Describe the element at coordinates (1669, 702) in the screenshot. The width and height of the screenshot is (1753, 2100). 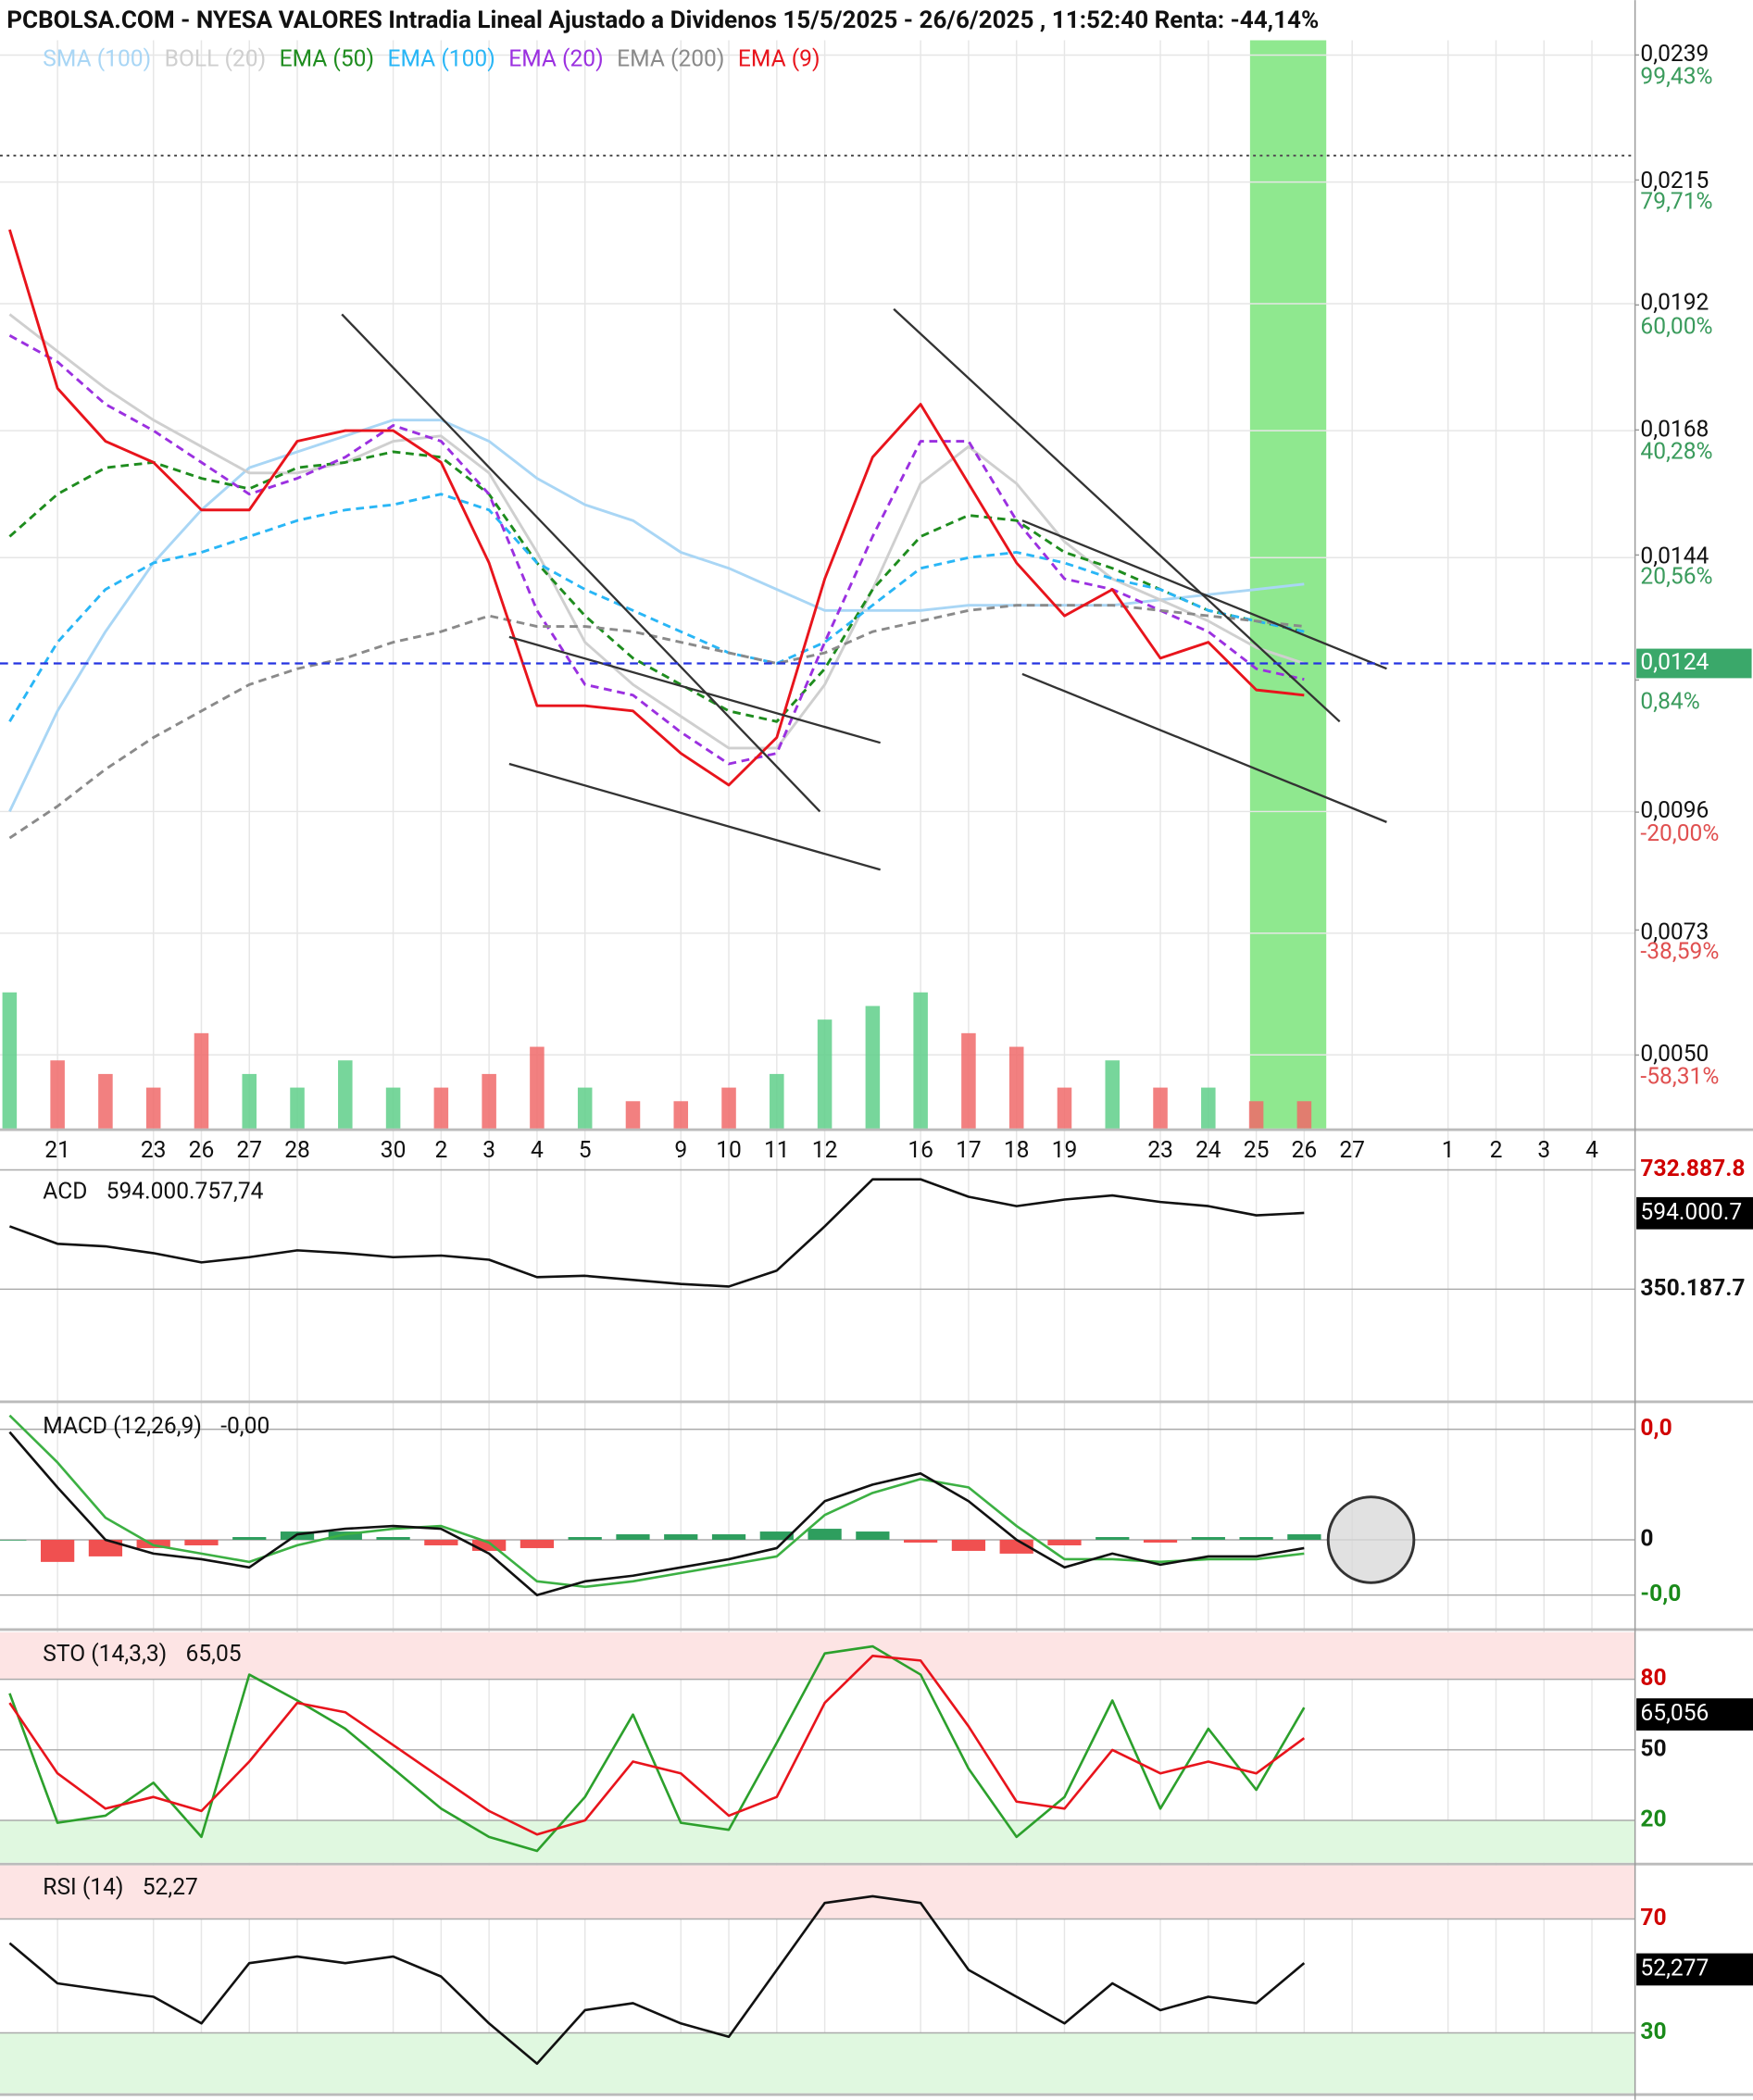
I see `y2-tick-label: 0,84%` at that location.